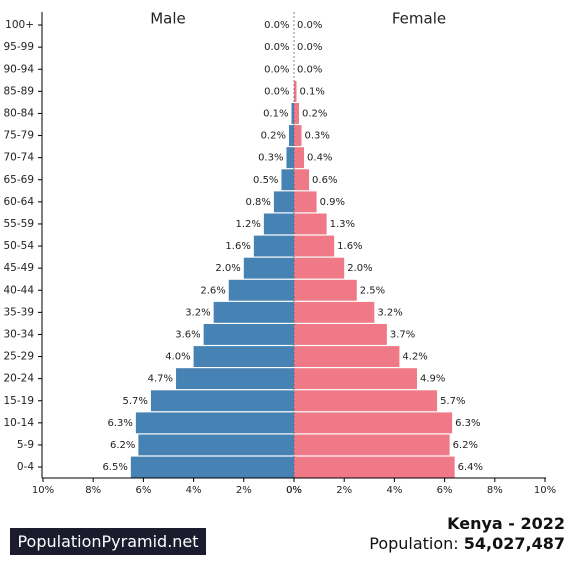 This screenshot has height=581, width=575. What do you see at coordinates (135, 401) in the screenshot?
I see `male-value-label: 5.7%` at bounding box center [135, 401].